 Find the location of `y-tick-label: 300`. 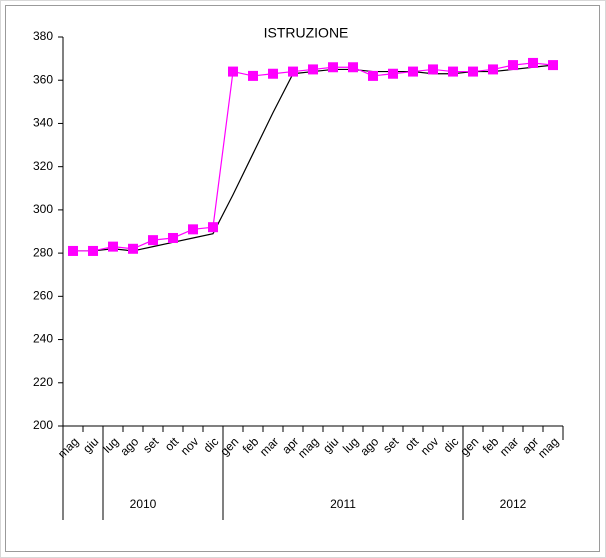

y-tick-label: 300 is located at coordinates (43, 209).